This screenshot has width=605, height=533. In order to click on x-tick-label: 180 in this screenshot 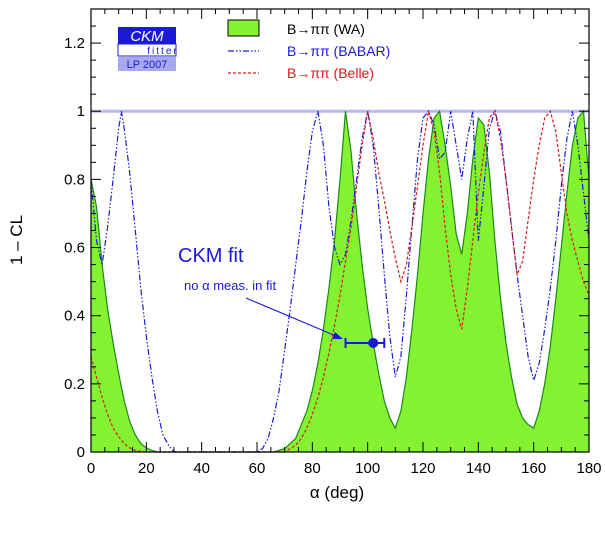, I will do `click(588, 468)`.